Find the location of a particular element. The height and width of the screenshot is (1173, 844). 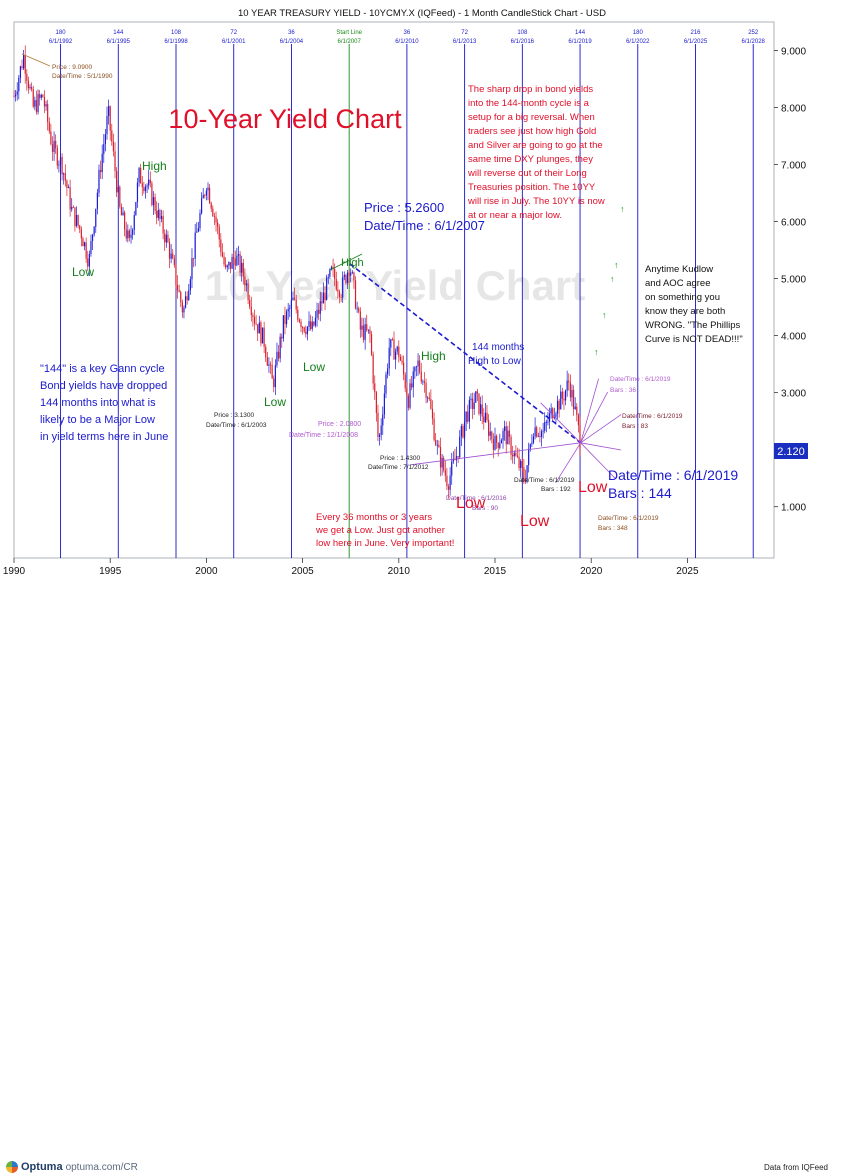

kudlow-text-line: know they are both is located at coordinates (685, 311).